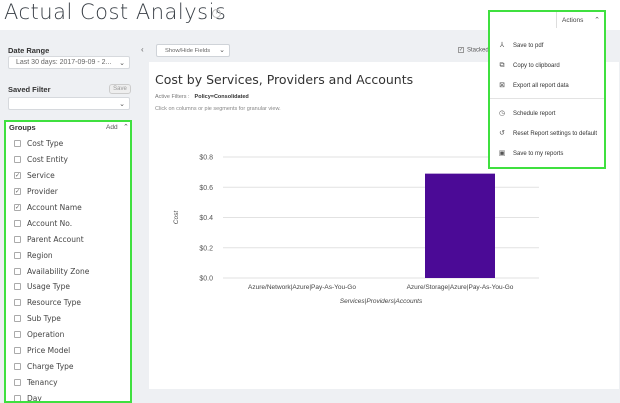  What do you see at coordinates (502, 113) in the screenshot?
I see `clock-icon: ◷` at bounding box center [502, 113].